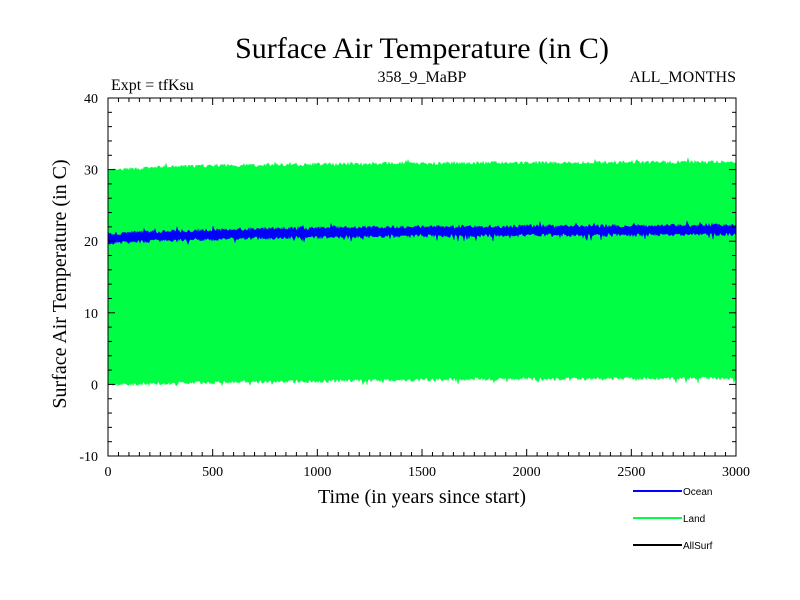 Image resolution: width=800 pixels, height=600 pixels. Describe the element at coordinates (91, 314) in the screenshot. I see `y-tick-label: 10` at that location.